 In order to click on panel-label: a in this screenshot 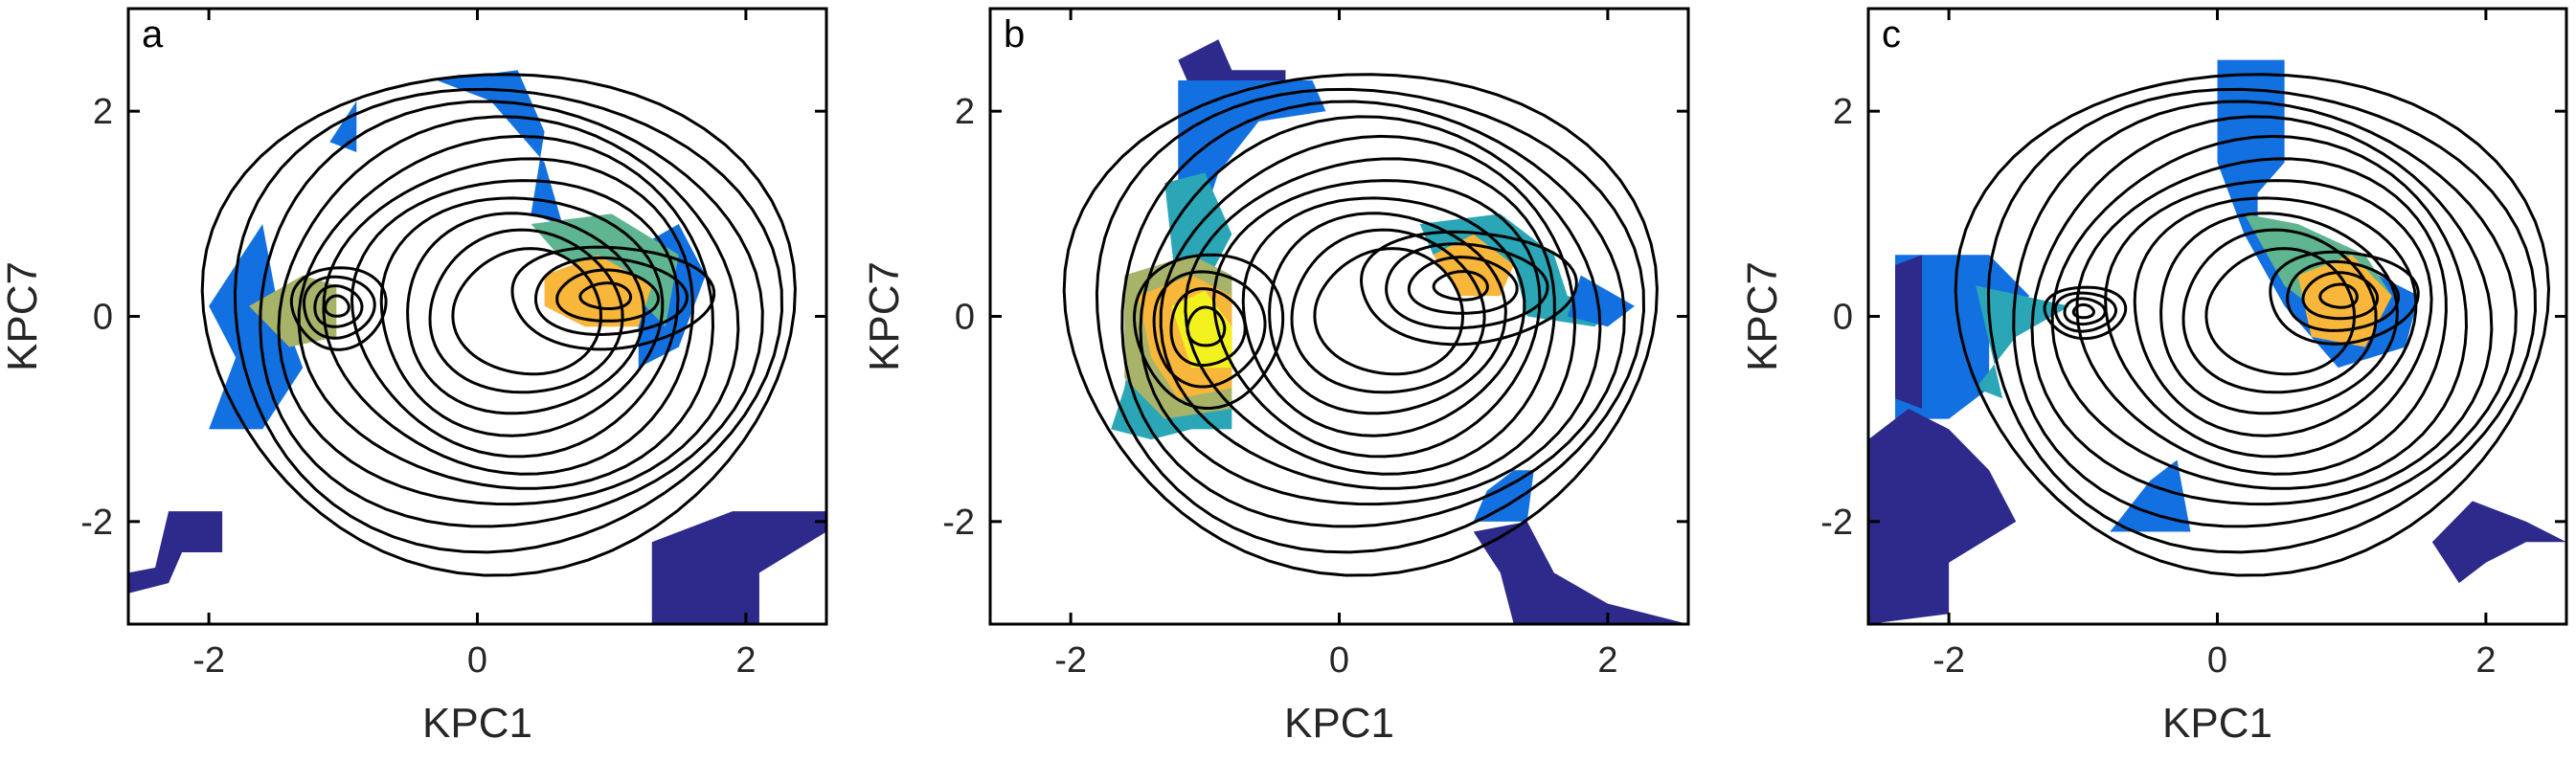, I will do `click(153, 34)`.